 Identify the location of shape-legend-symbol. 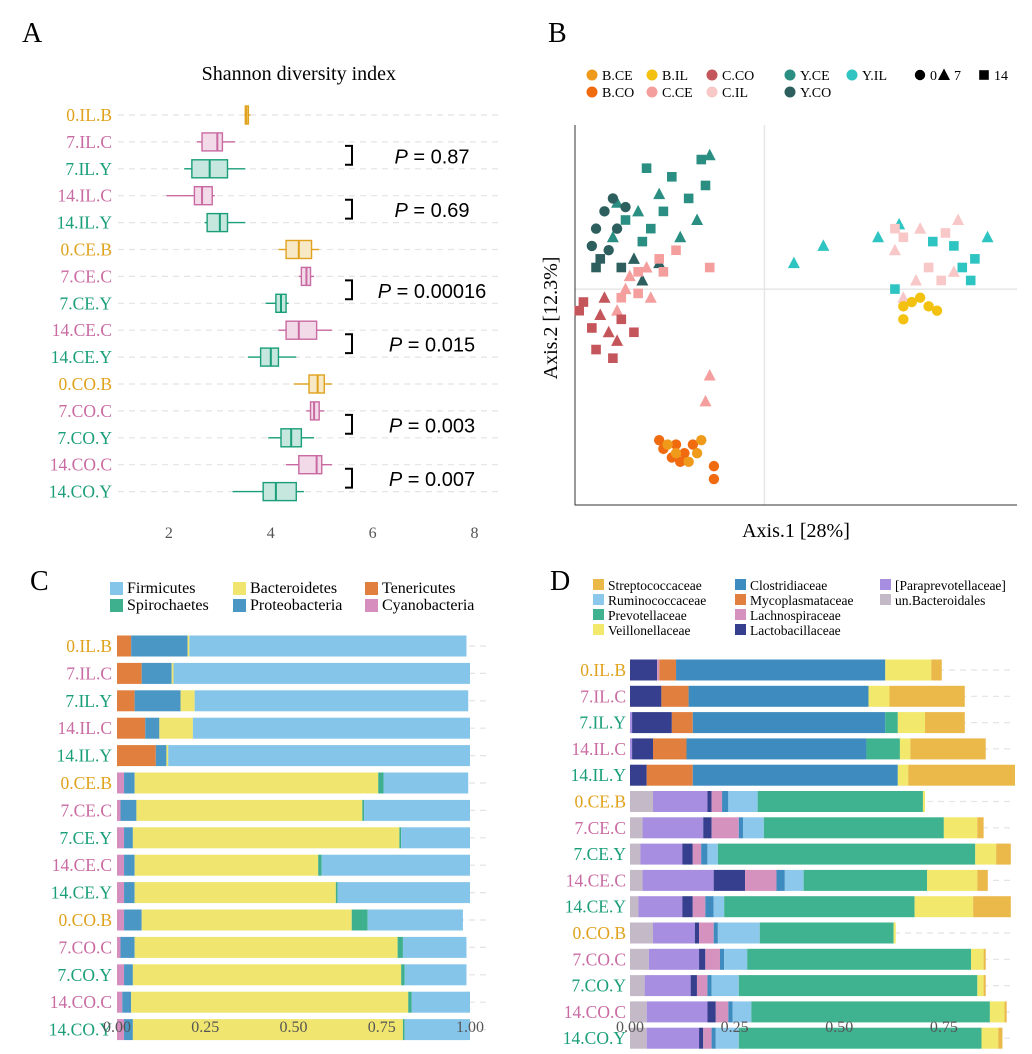
(984, 75).